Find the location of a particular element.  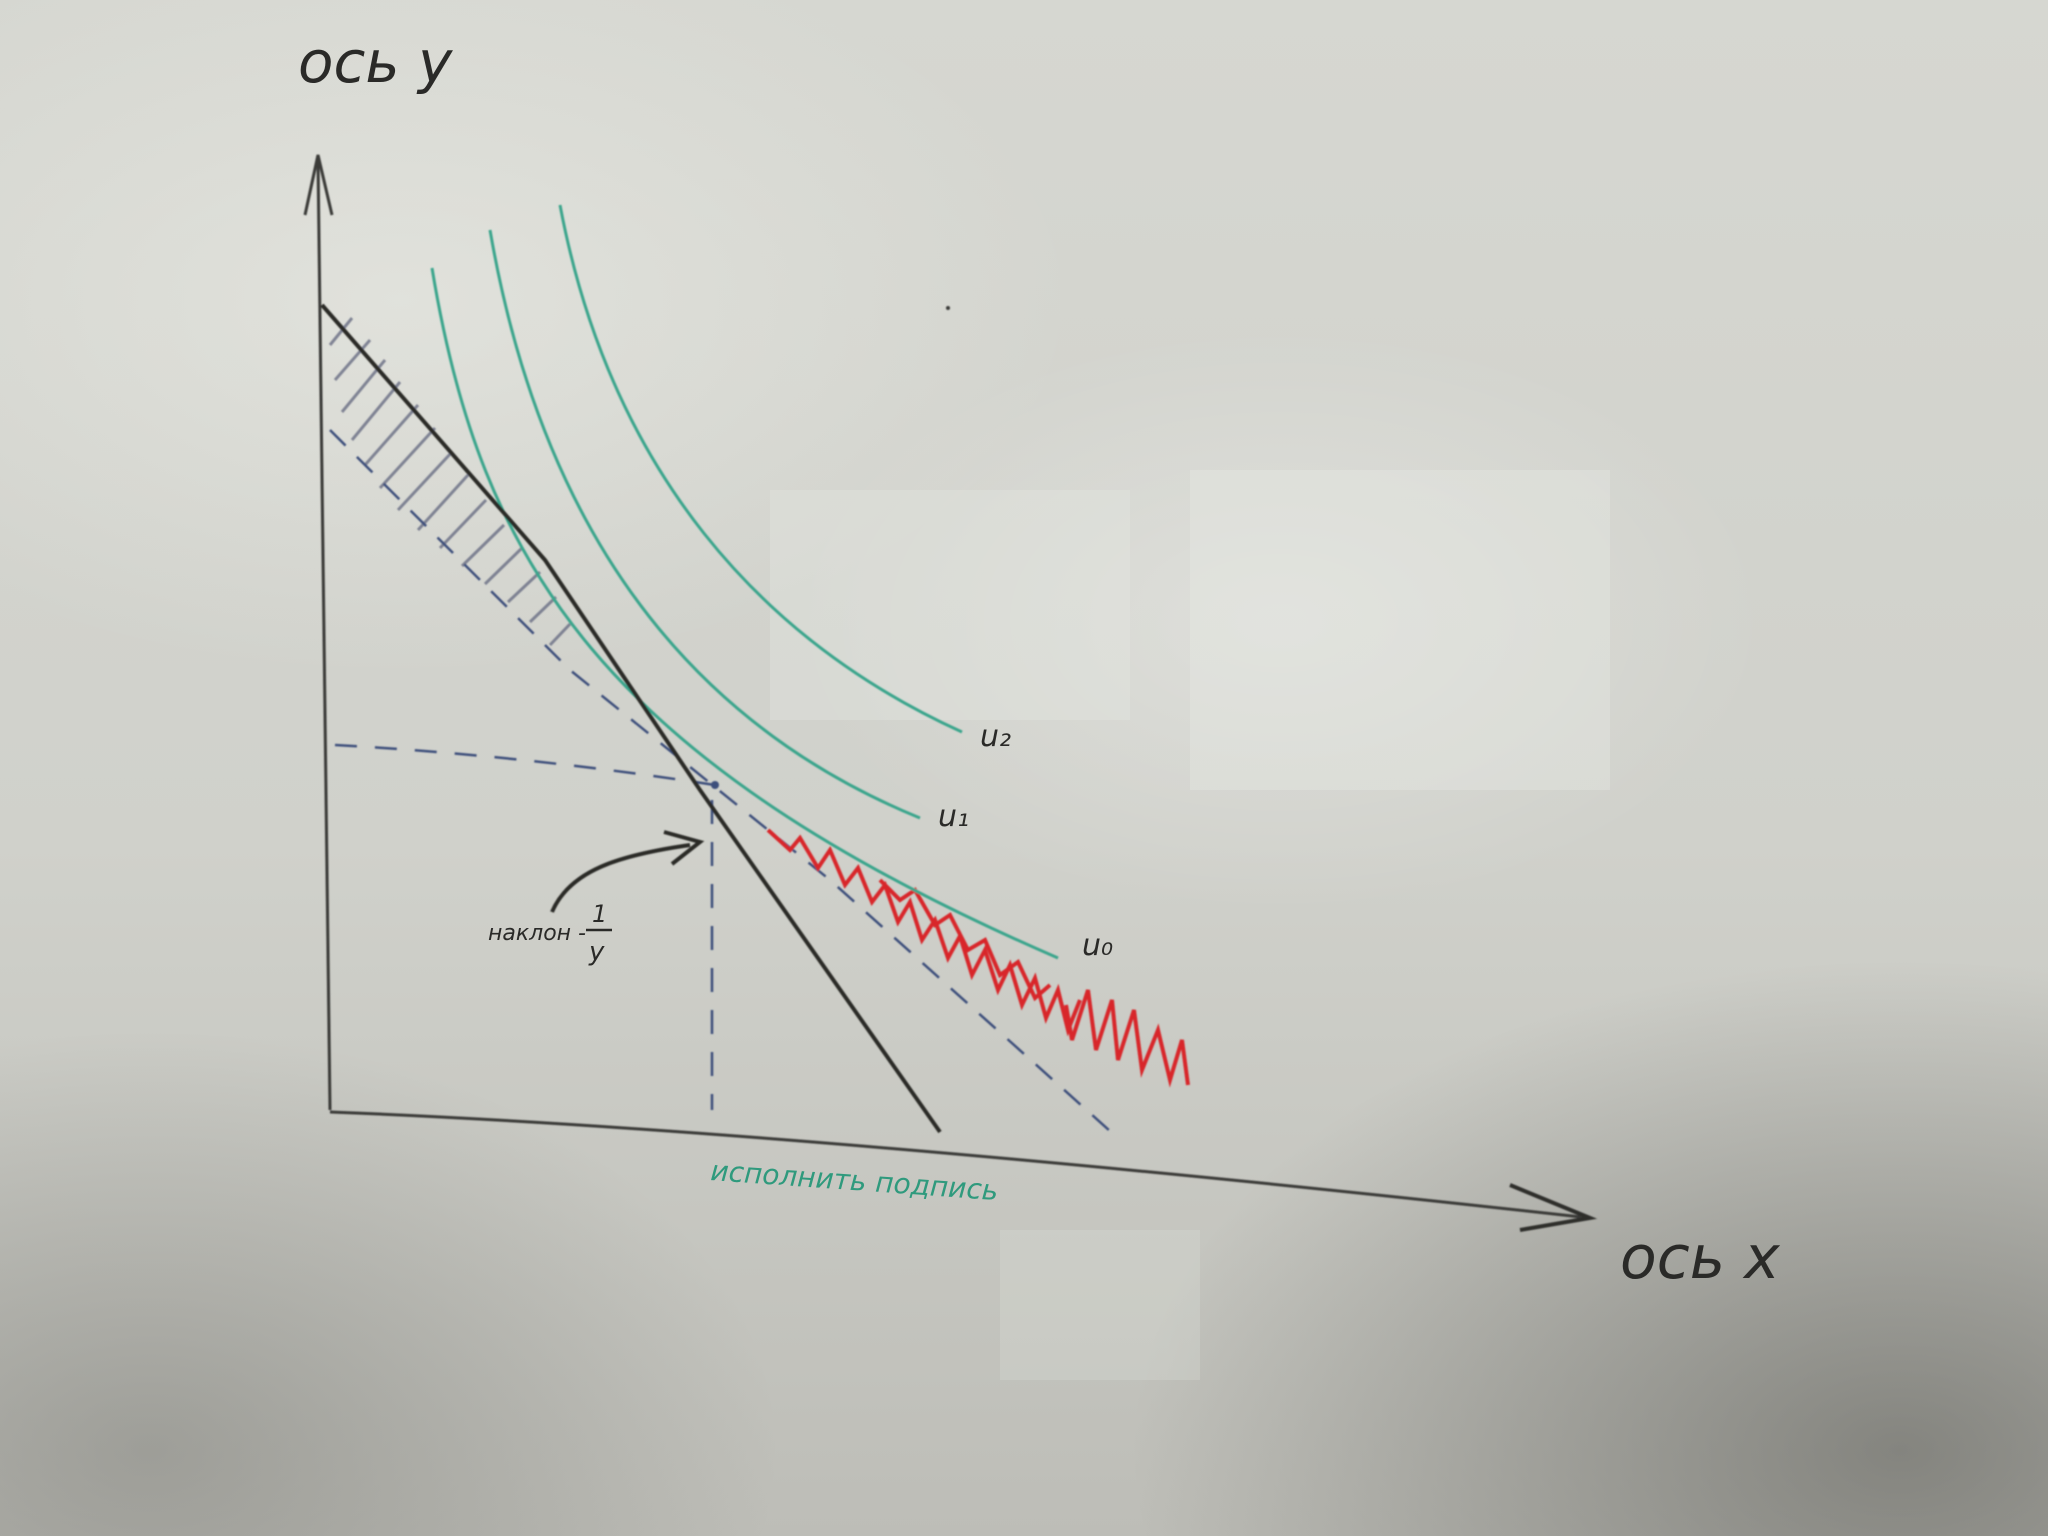

slope-numerator: 1 is located at coordinates (599, 914).